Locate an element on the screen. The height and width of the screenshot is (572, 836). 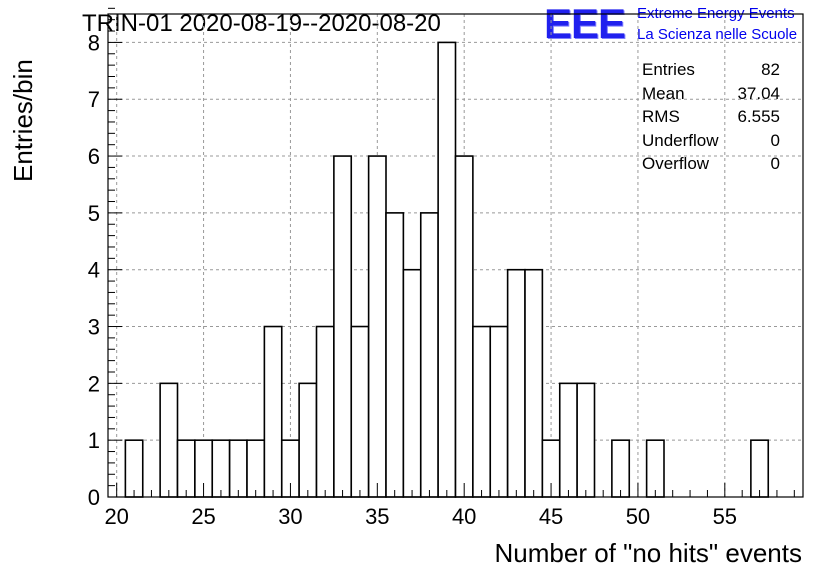
stats-value: 37.04 is located at coordinates (758, 93).